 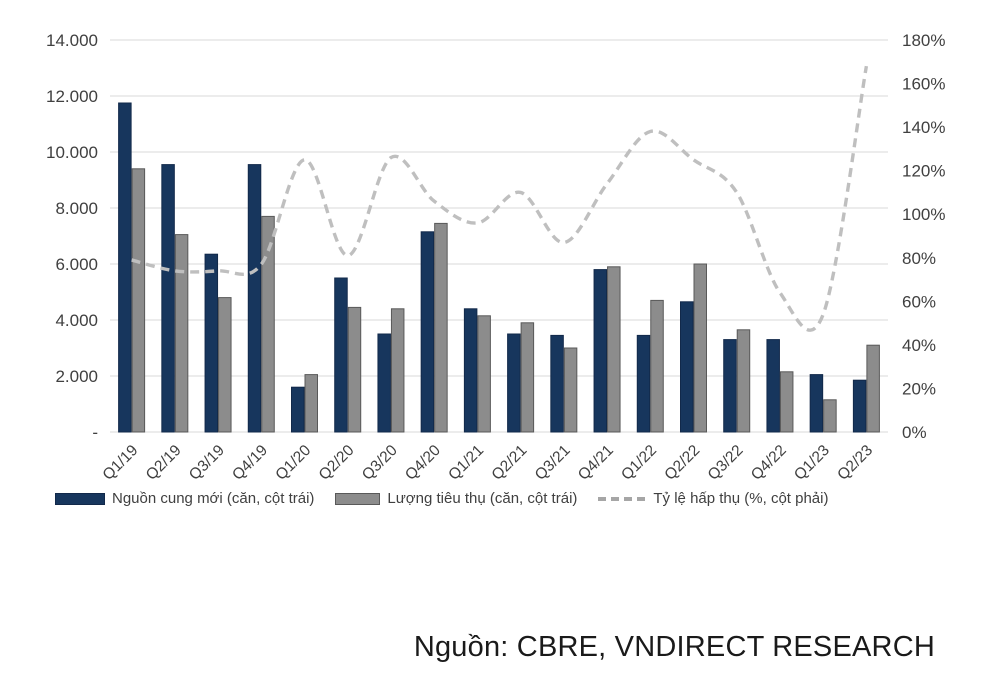 What do you see at coordinates (923, 171) in the screenshot?
I see `y-axis-right-label: 120%` at bounding box center [923, 171].